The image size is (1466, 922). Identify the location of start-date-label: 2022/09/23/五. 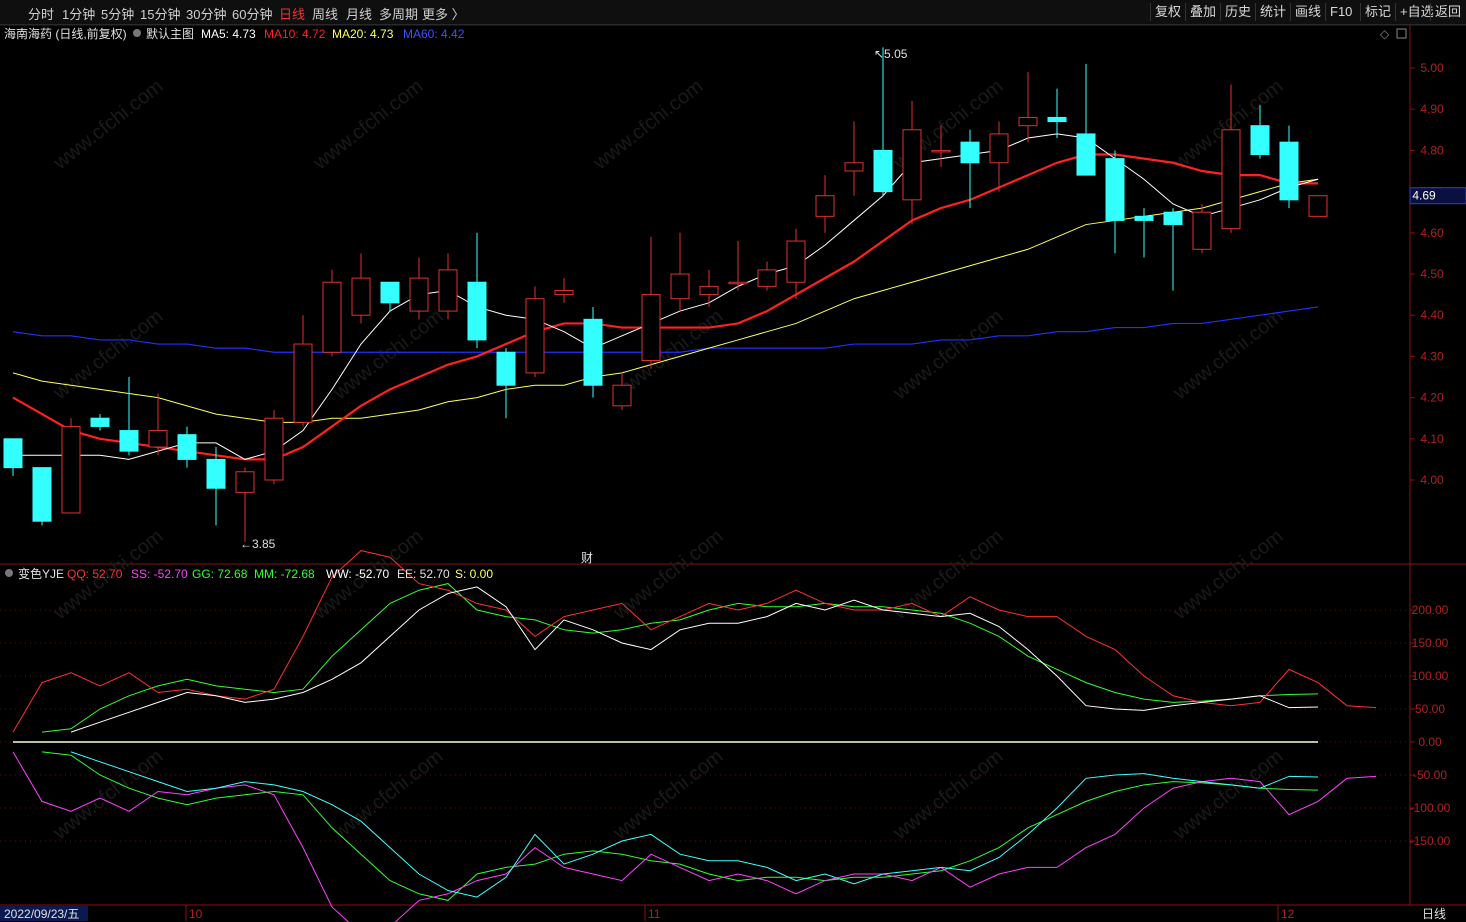
(41, 914).